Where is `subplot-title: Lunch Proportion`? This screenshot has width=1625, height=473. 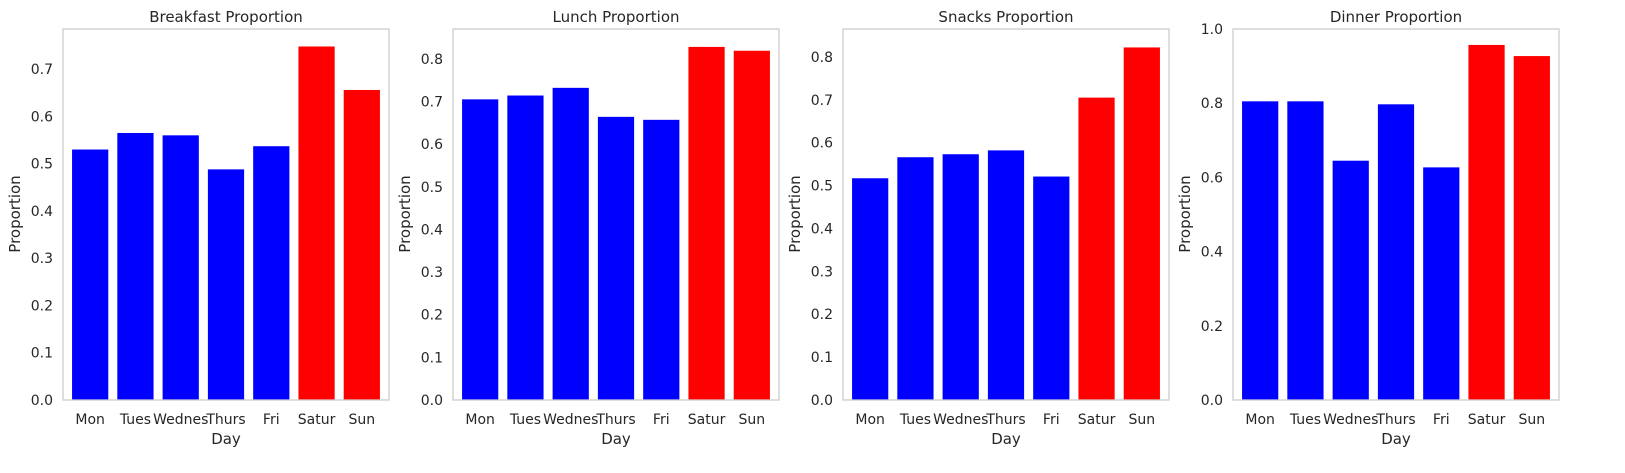 subplot-title: Lunch Proportion is located at coordinates (615, 17).